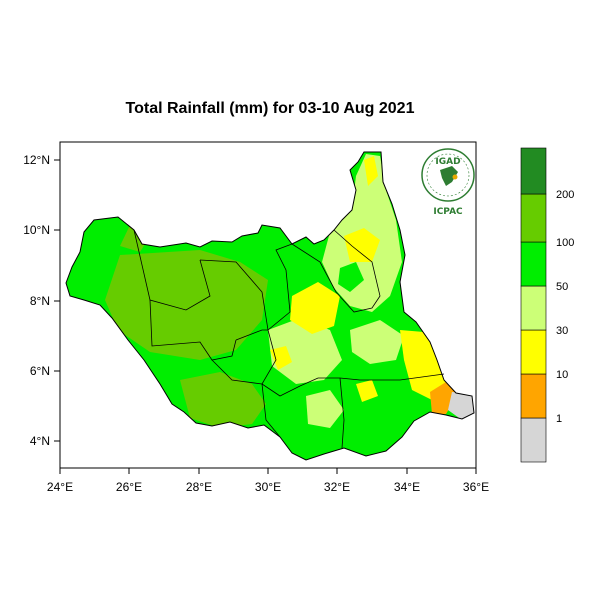 This screenshot has height=600, width=600. I want to click on colorbar, so click(533, 305).